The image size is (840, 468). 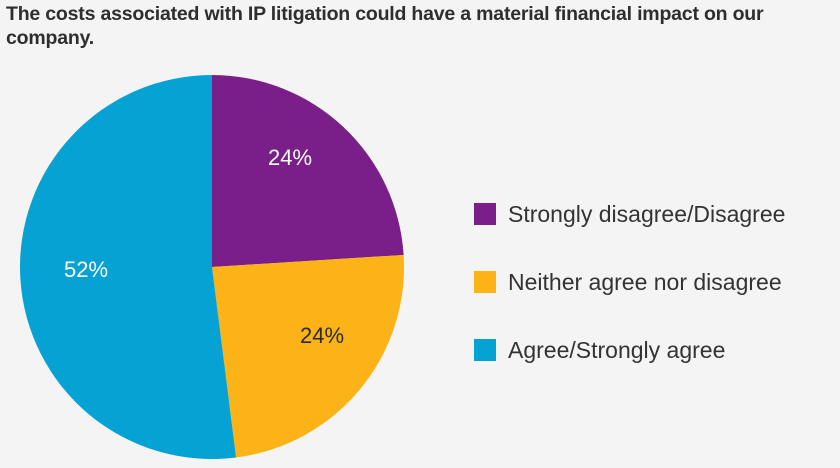 I want to click on legend-label: Neither agree nor disagree, so click(x=645, y=281).